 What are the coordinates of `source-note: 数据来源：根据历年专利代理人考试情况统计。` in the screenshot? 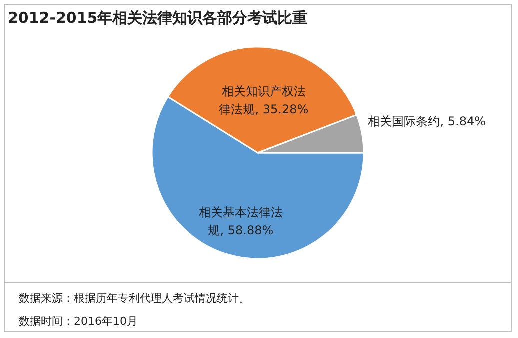 It's located at (134, 299).